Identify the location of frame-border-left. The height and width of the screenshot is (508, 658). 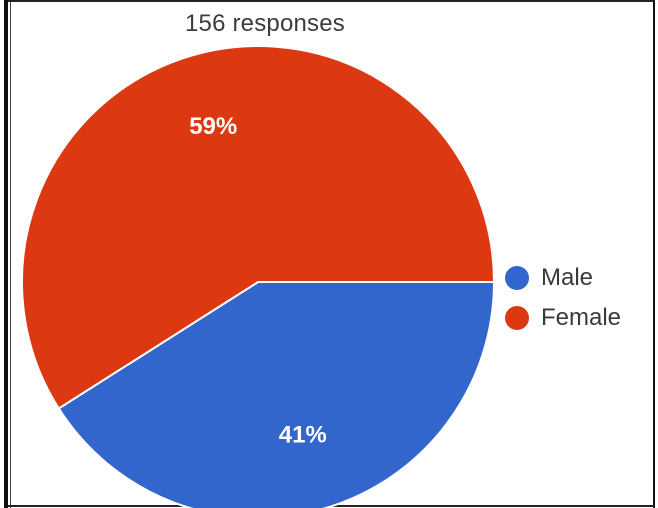
(6, 254).